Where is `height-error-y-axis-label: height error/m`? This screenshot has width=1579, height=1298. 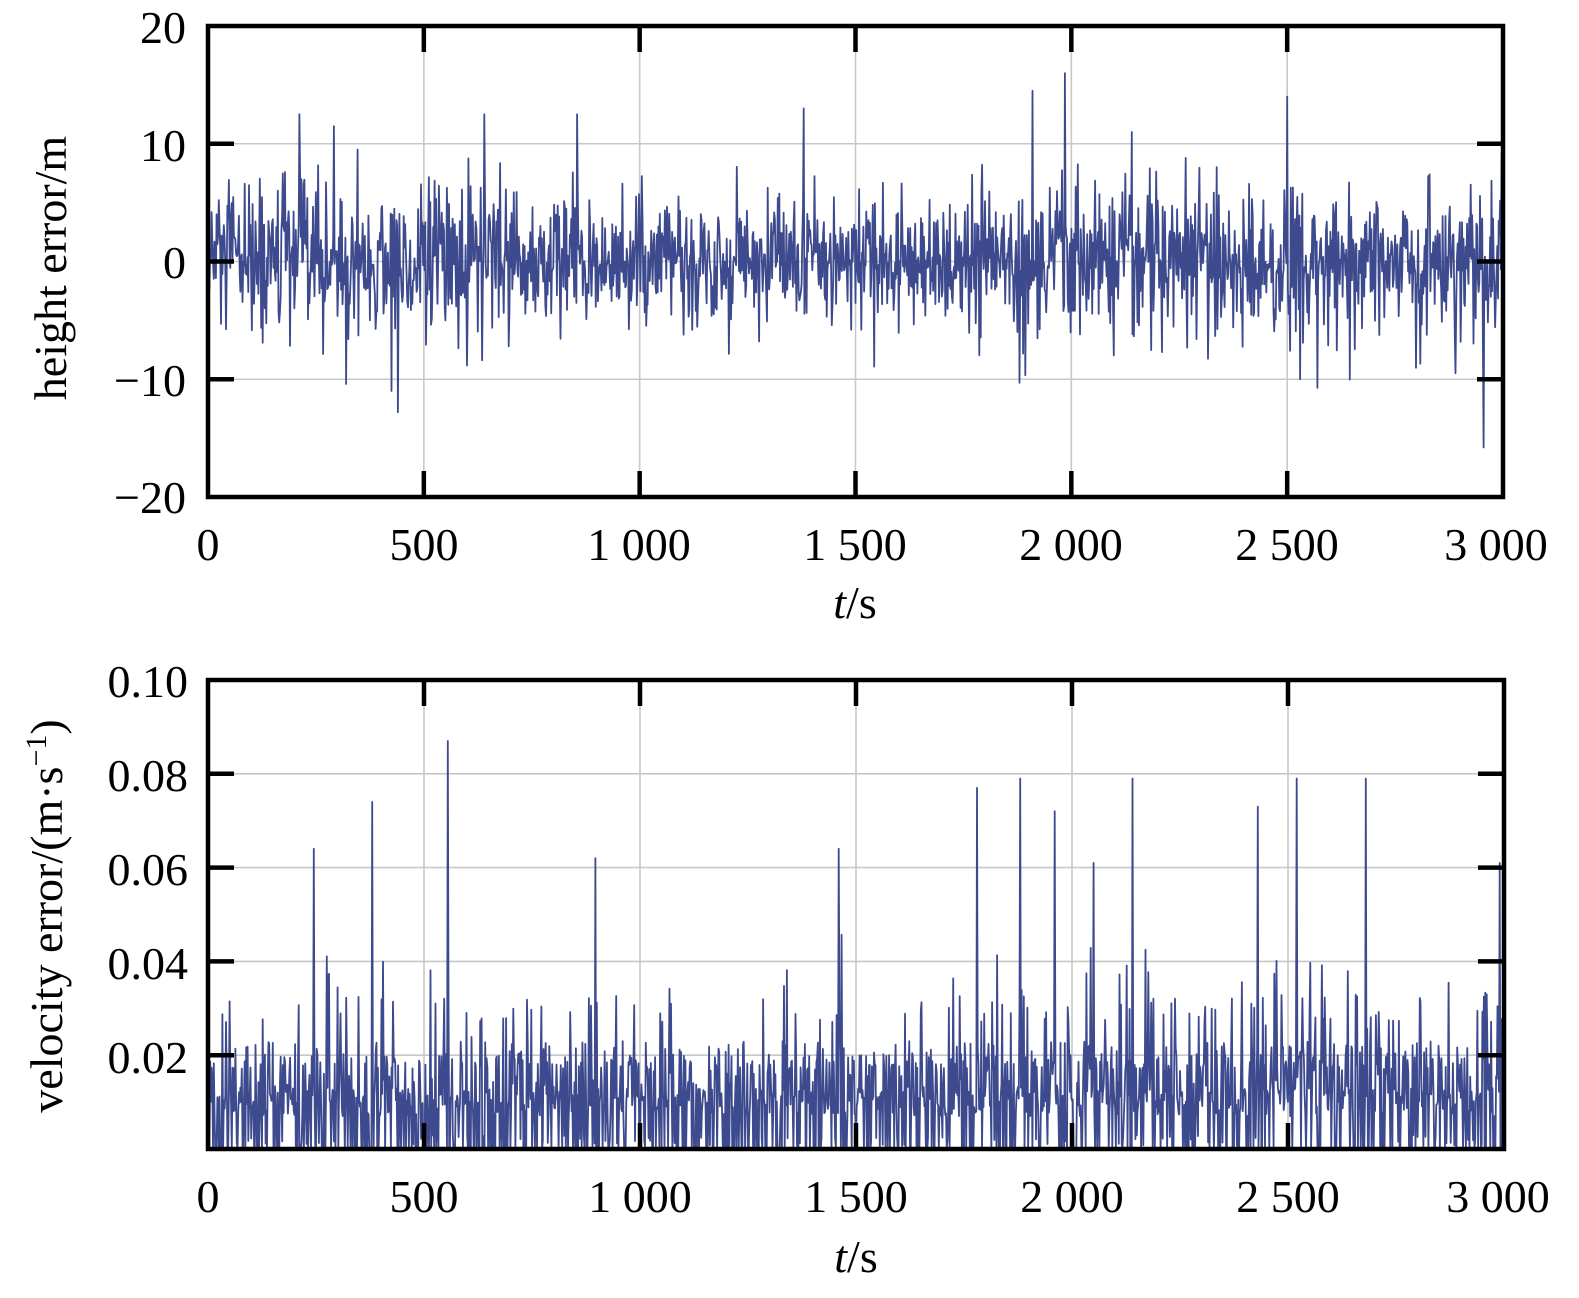 height-error-y-axis-label: height error/m is located at coordinates (50, 268).